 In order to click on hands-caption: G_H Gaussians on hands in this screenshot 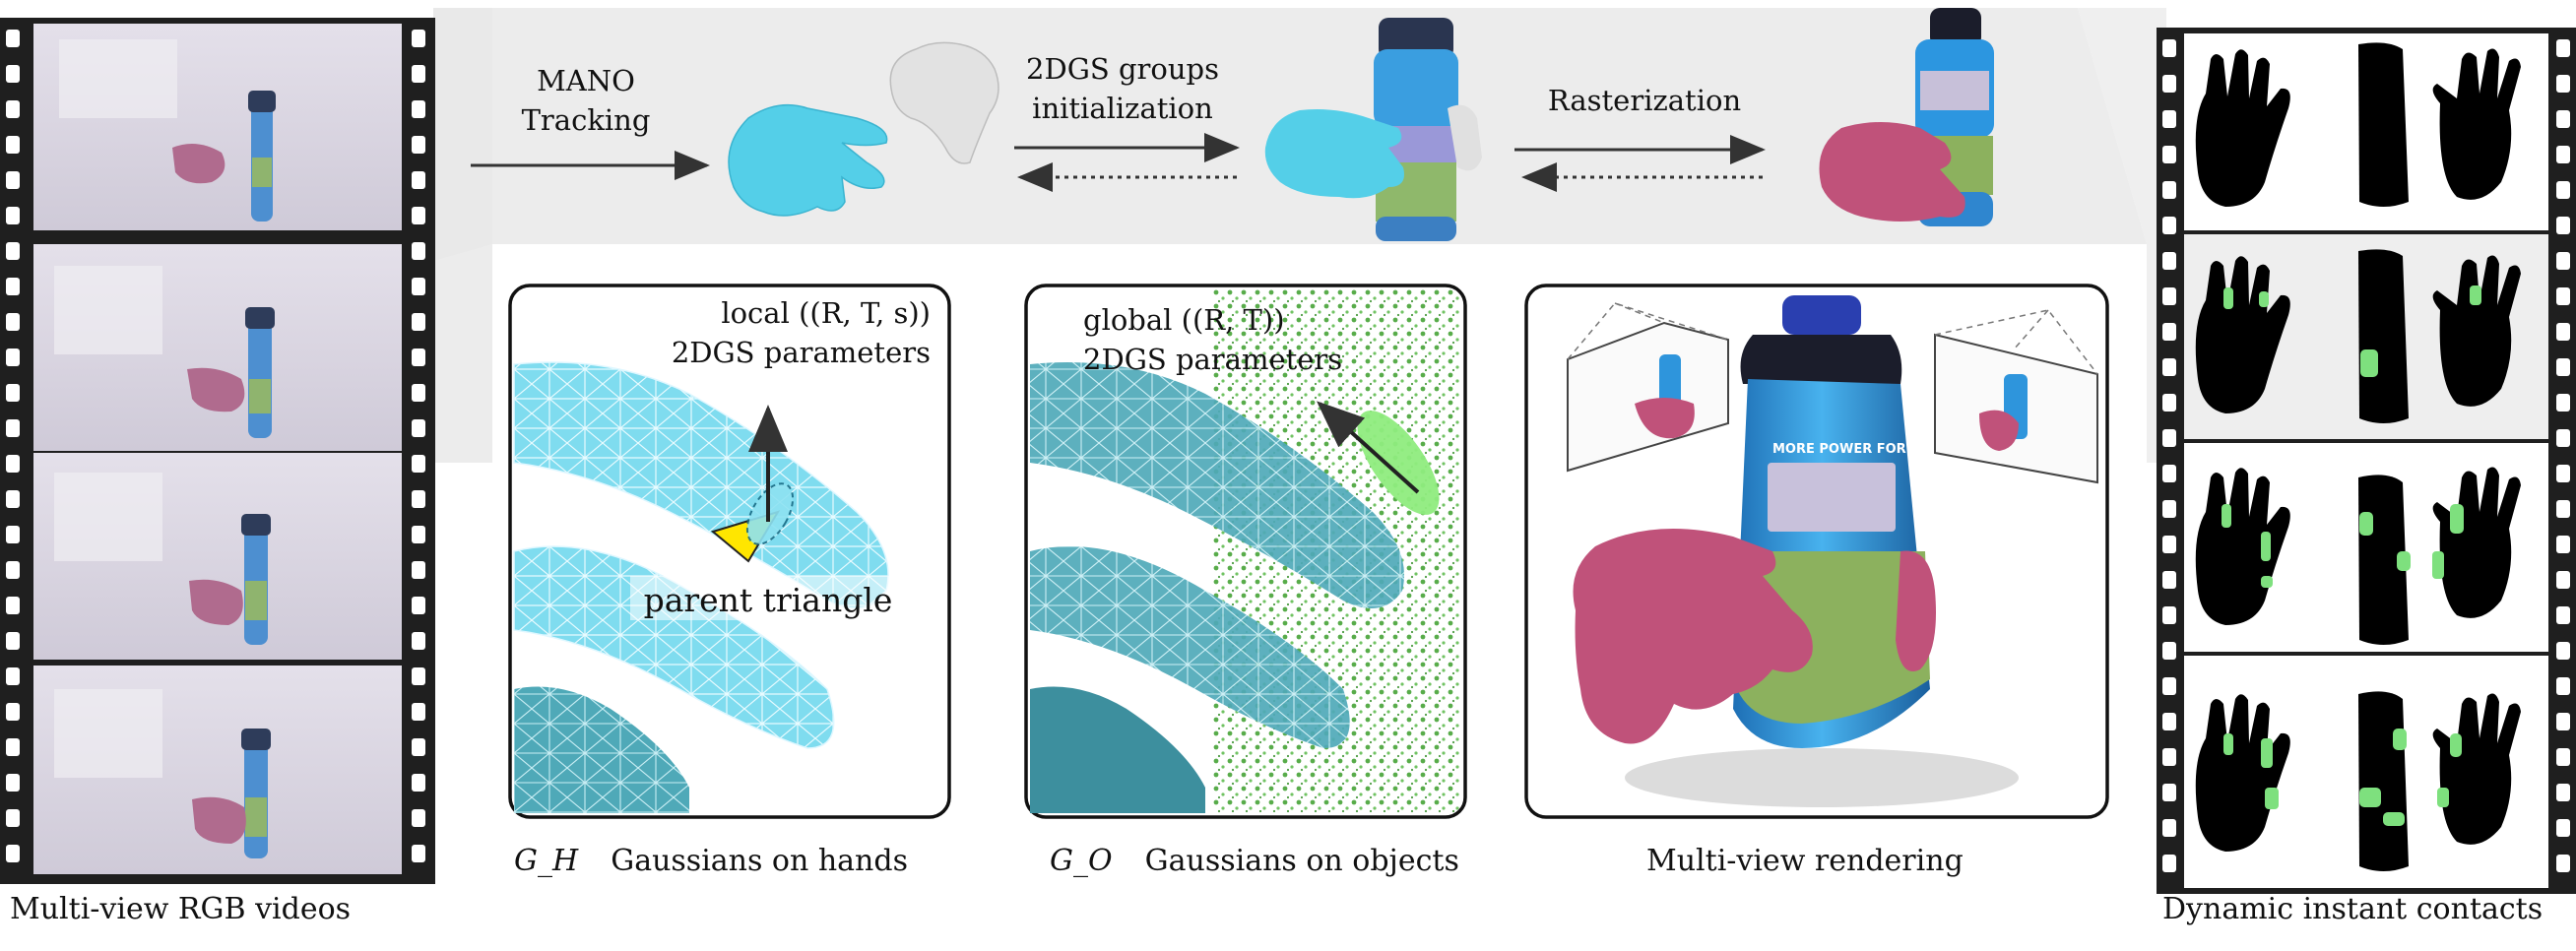, I will do `click(711, 861)`.